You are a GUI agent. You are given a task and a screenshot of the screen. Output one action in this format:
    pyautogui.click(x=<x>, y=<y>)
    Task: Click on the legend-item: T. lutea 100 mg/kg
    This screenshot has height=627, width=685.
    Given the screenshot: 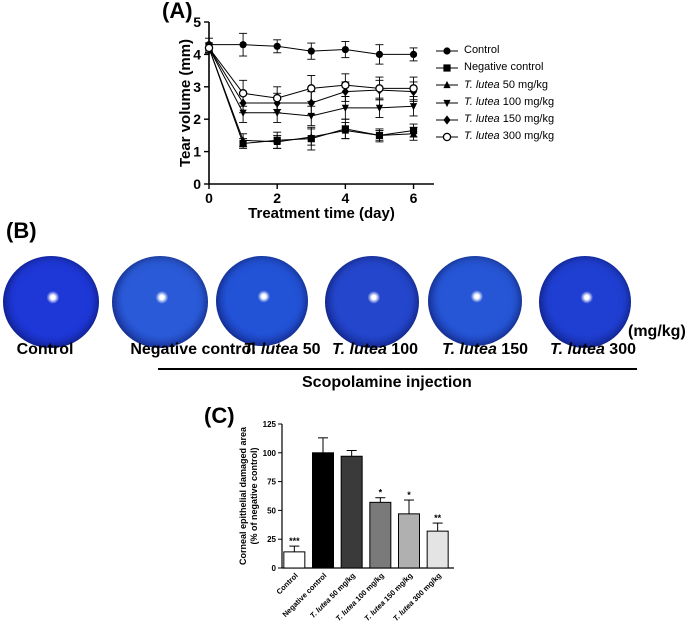 What is the action you would take?
    pyautogui.click(x=495, y=102)
    